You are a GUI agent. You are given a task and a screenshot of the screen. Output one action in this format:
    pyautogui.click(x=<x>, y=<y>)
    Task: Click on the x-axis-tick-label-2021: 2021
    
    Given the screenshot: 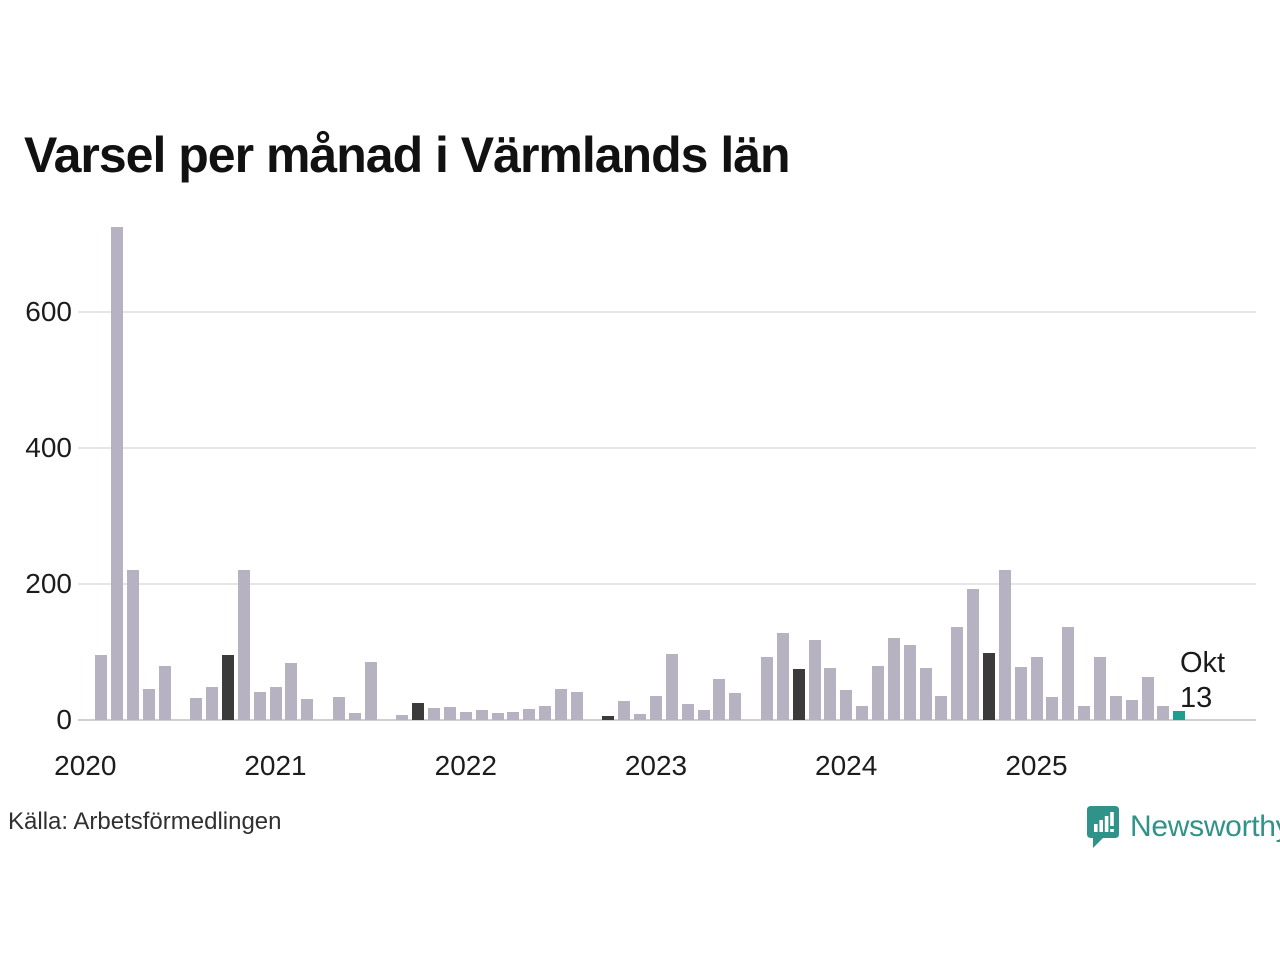 What is the action you would take?
    pyautogui.click(x=275, y=765)
    